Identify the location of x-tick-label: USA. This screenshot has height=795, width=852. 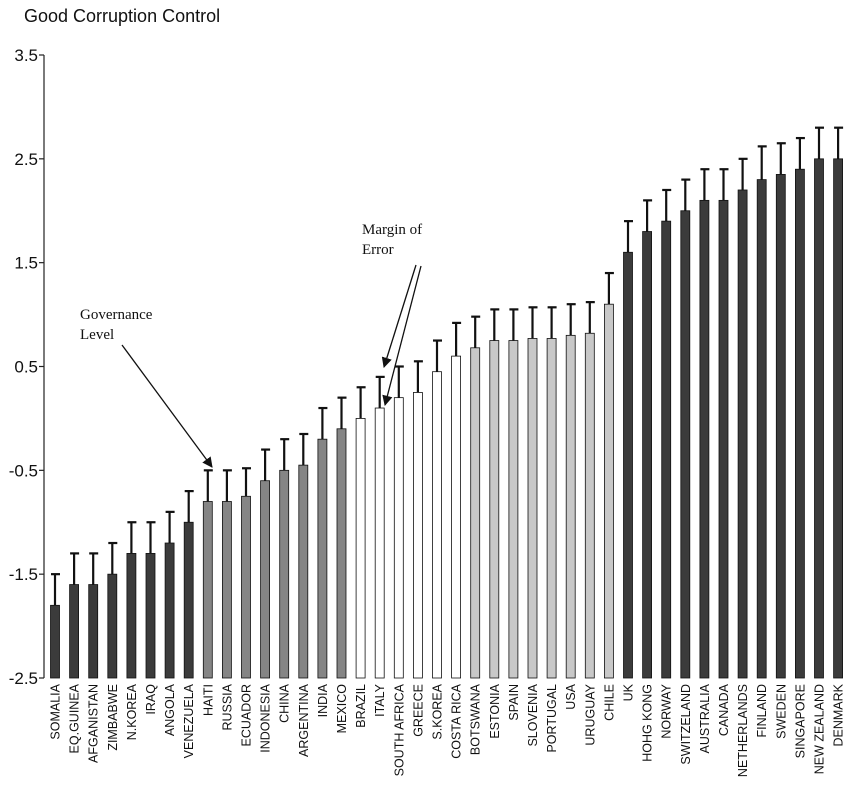
(571, 696).